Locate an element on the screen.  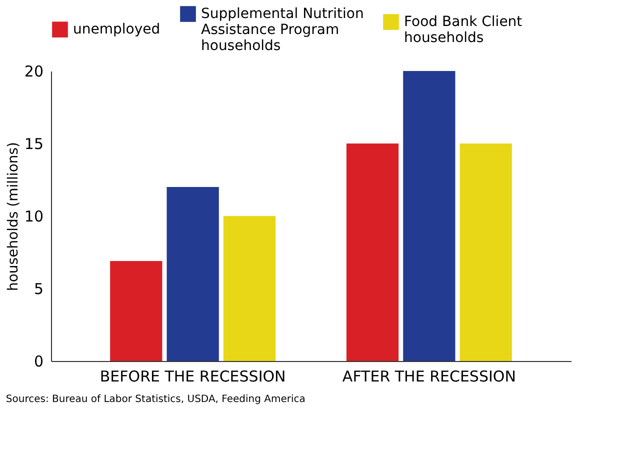
x-tick-label: BEFORE THE RECESSION is located at coordinates (193, 377).